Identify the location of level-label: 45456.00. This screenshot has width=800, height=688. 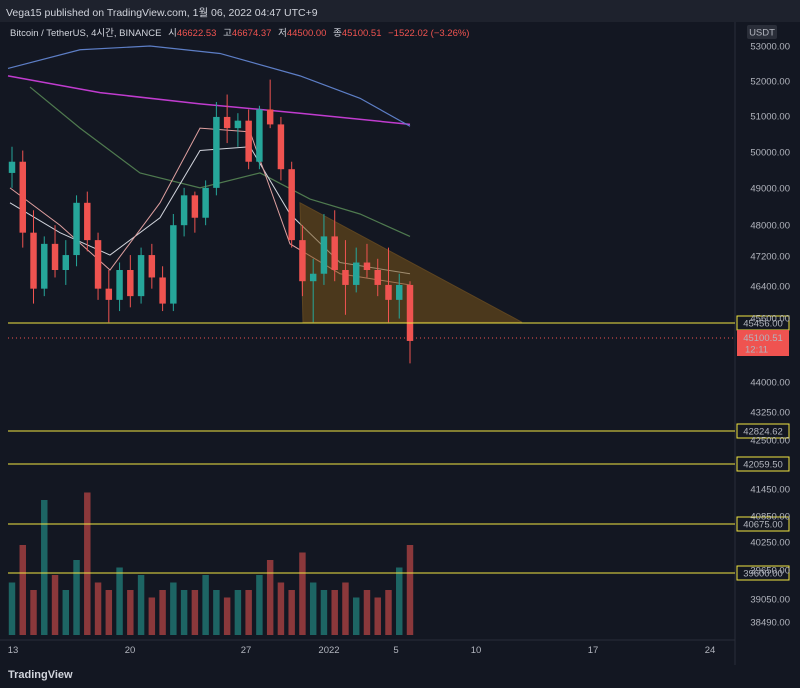
(763, 324).